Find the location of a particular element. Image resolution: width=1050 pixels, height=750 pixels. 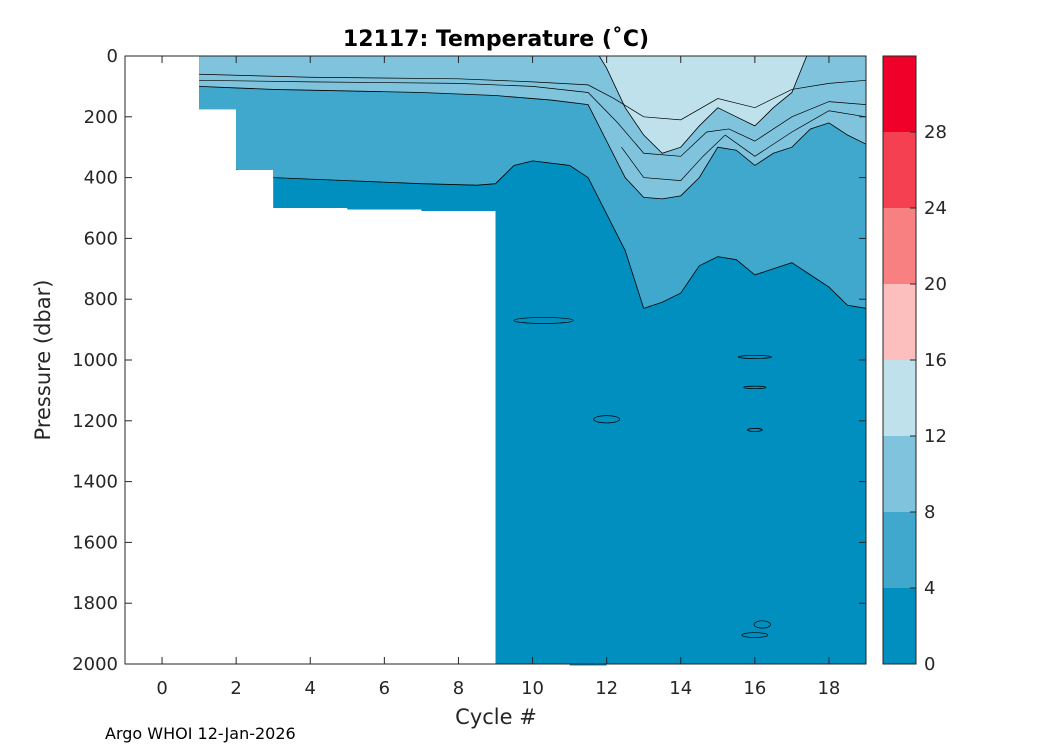

x-tick-label: 2 is located at coordinates (235, 688).